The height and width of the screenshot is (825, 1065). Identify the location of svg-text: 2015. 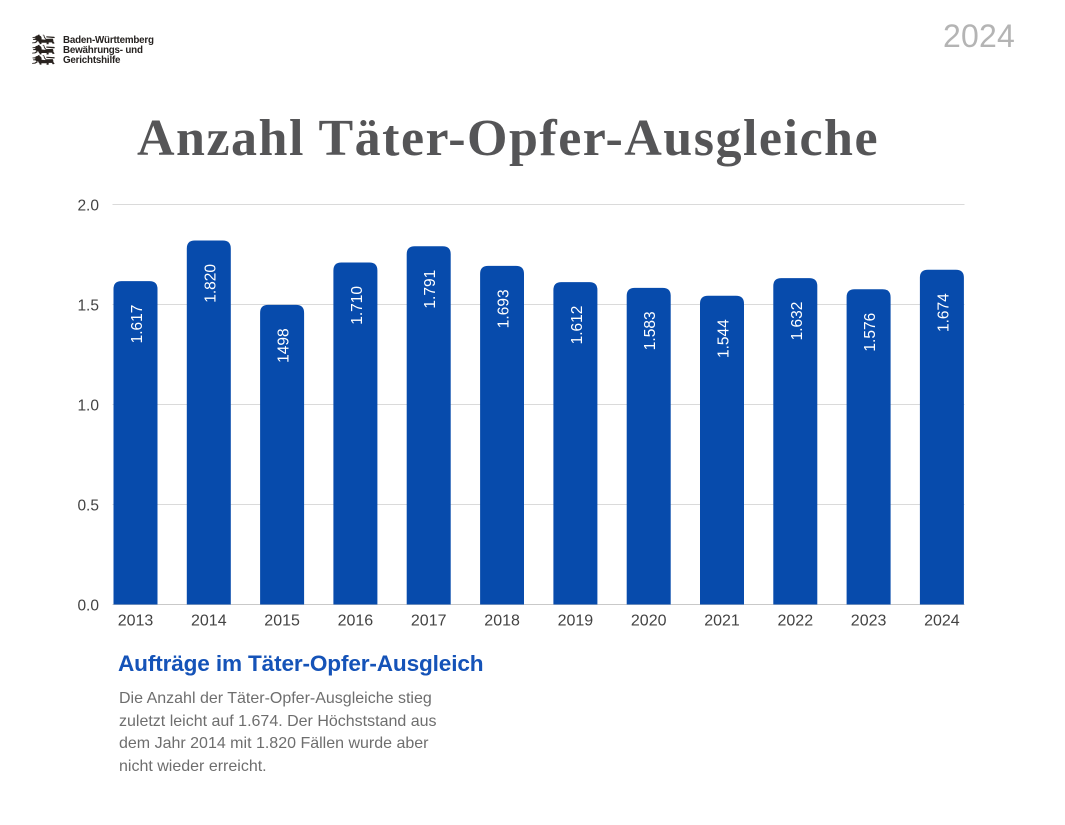
(282, 621).